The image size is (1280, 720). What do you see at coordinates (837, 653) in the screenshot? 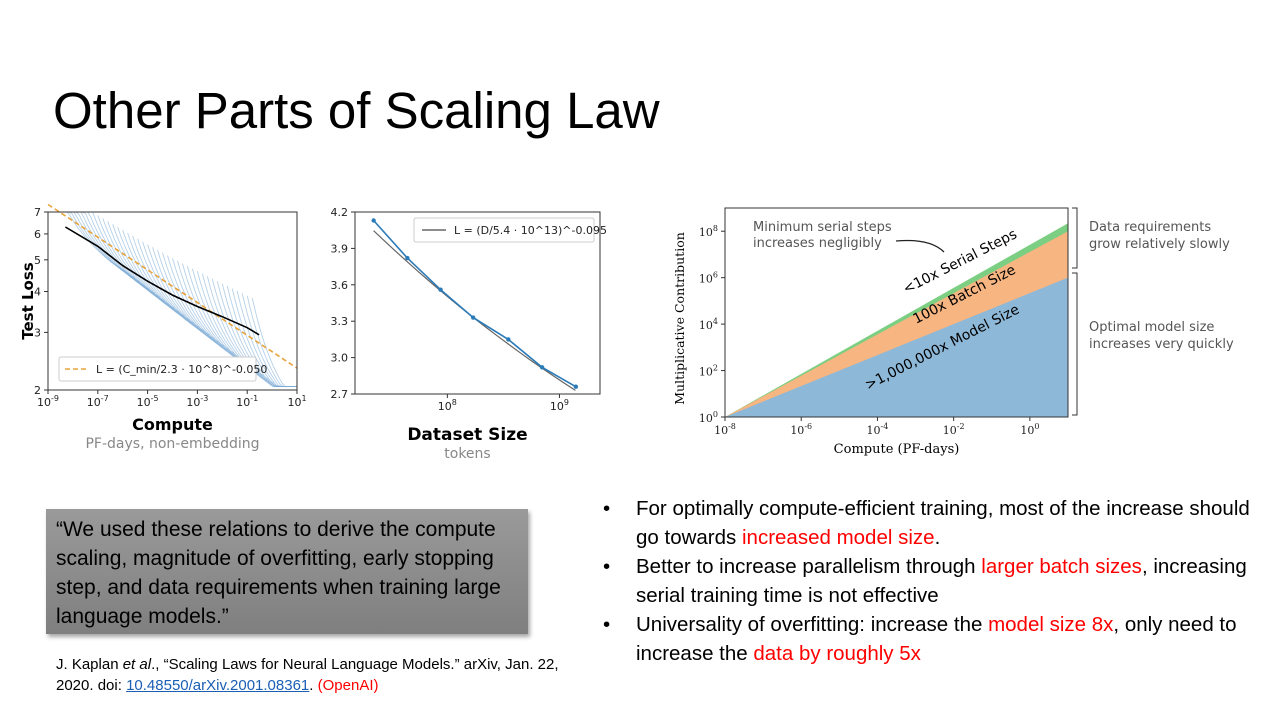
I see `bullet-highlight: data by roughly 5x` at bounding box center [837, 653].